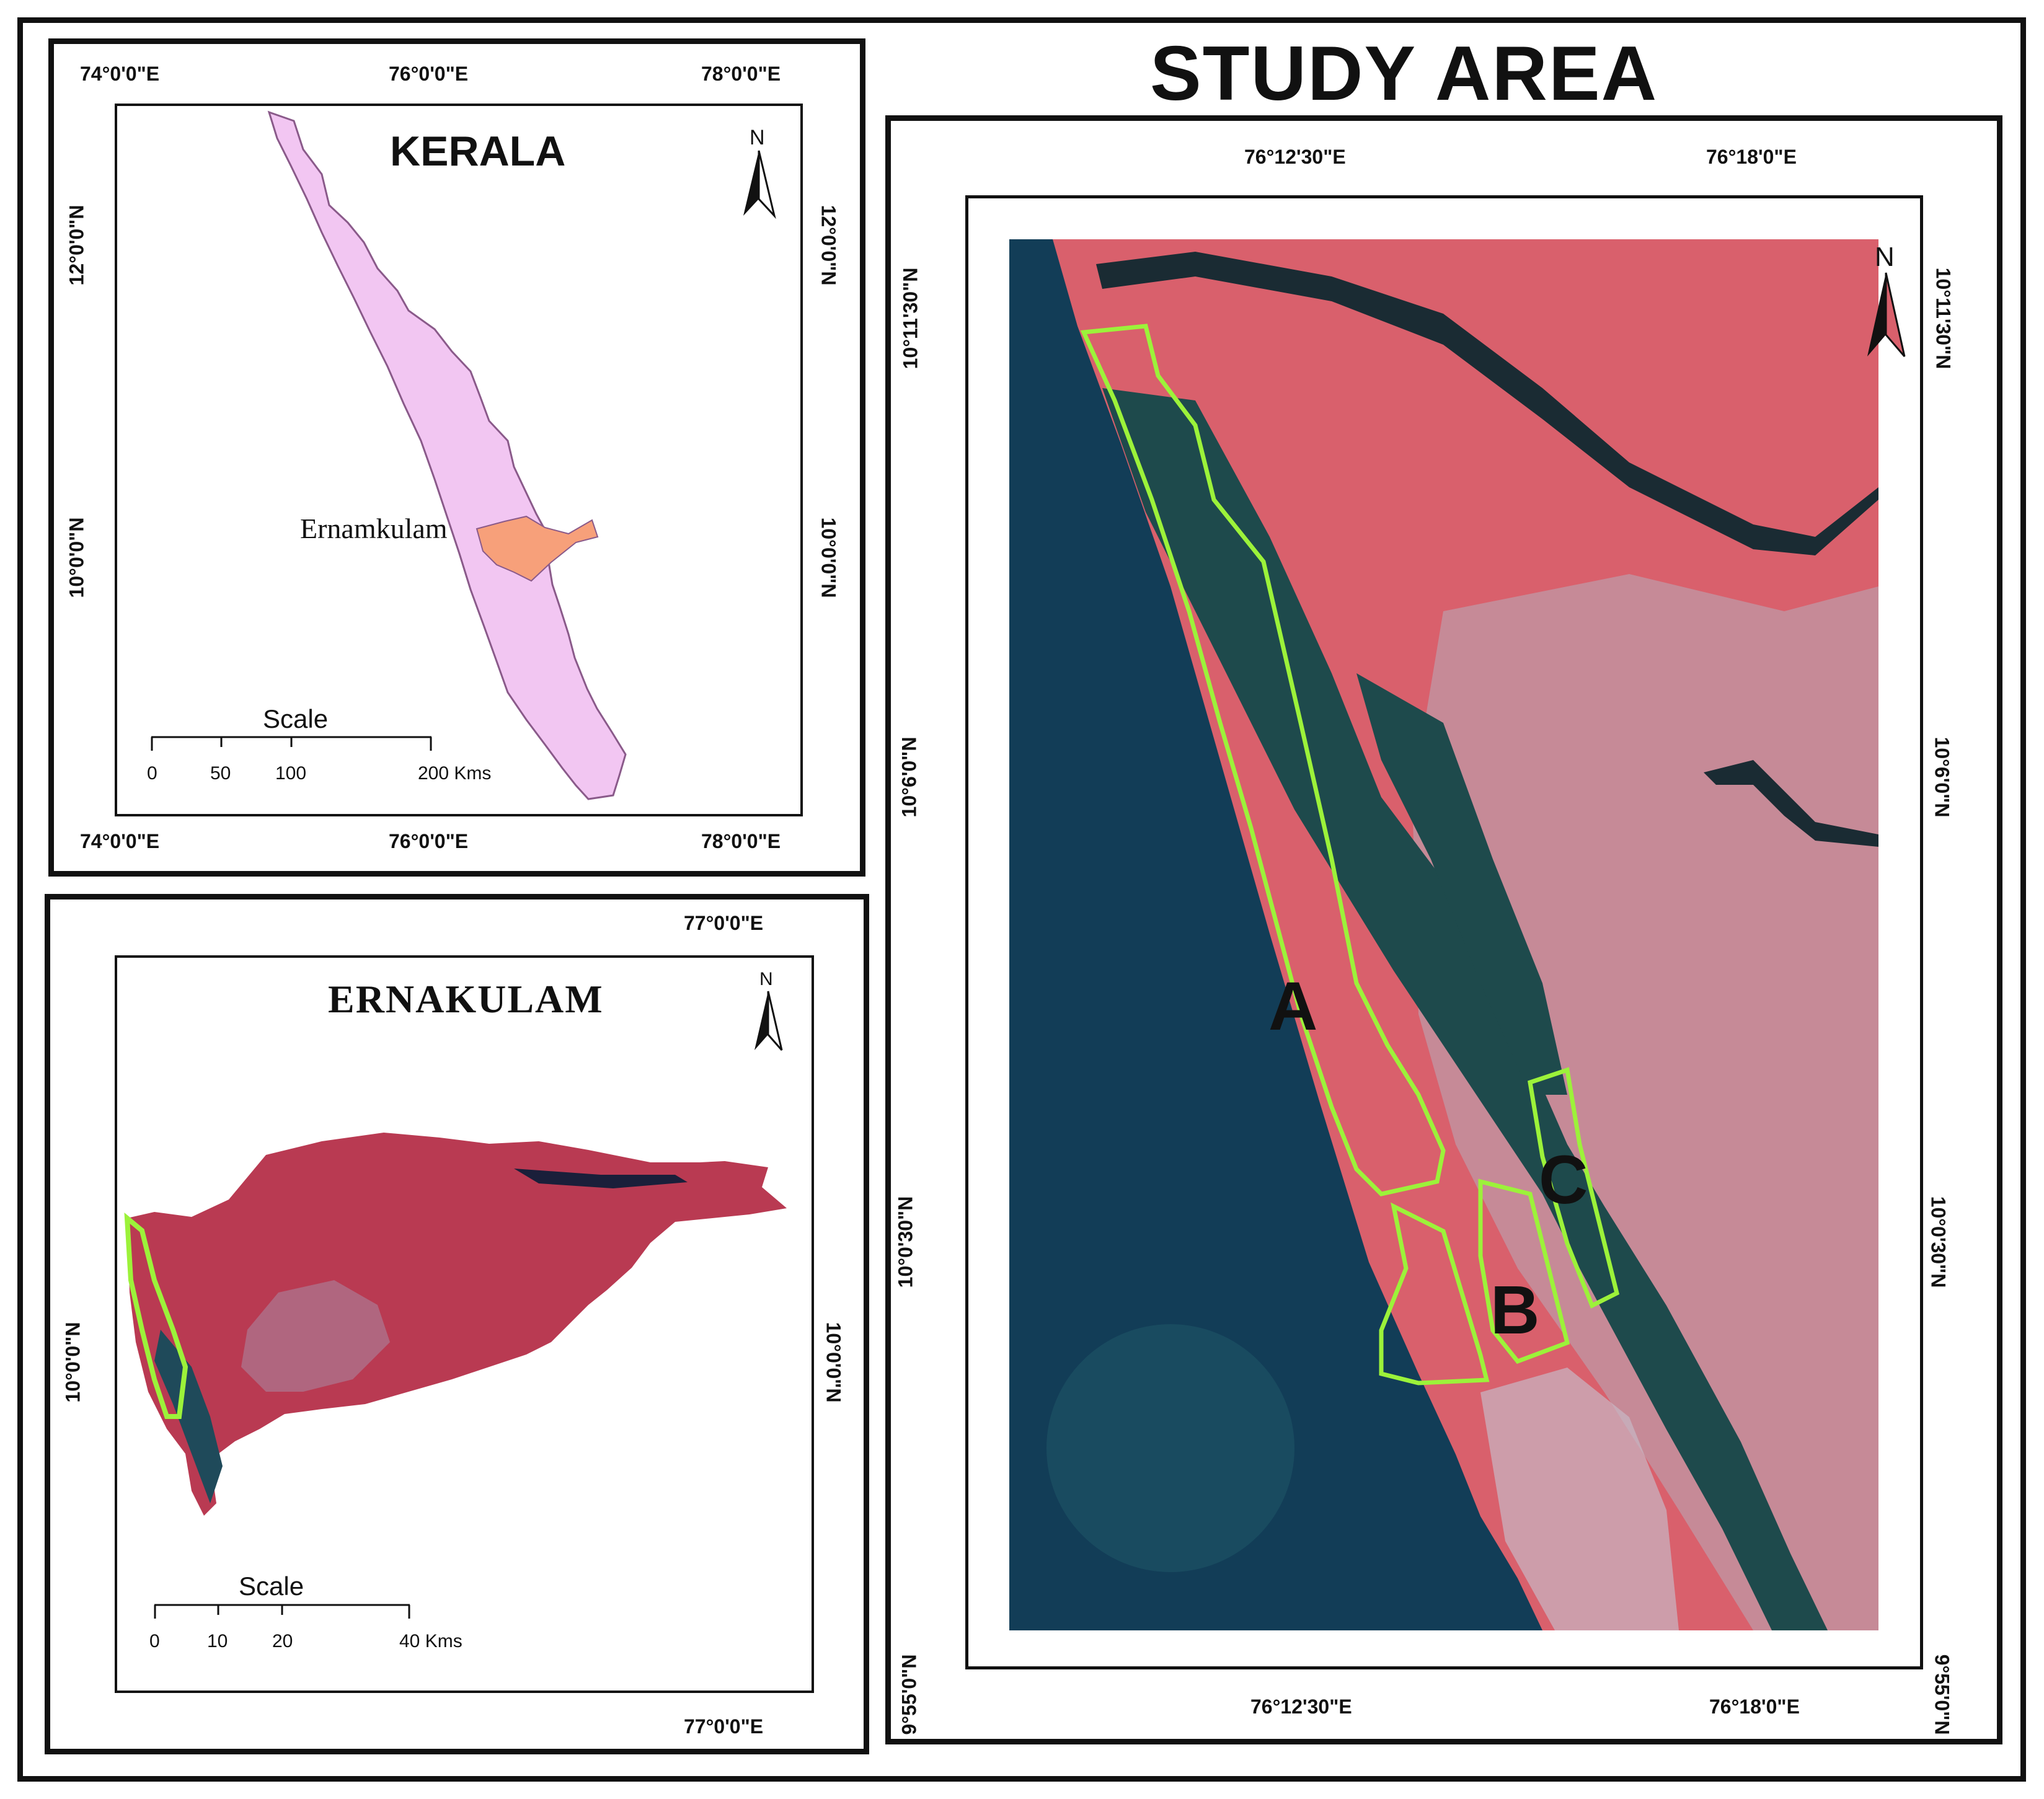  I want to click on zone-label-a: A, so click(1293, 1007).